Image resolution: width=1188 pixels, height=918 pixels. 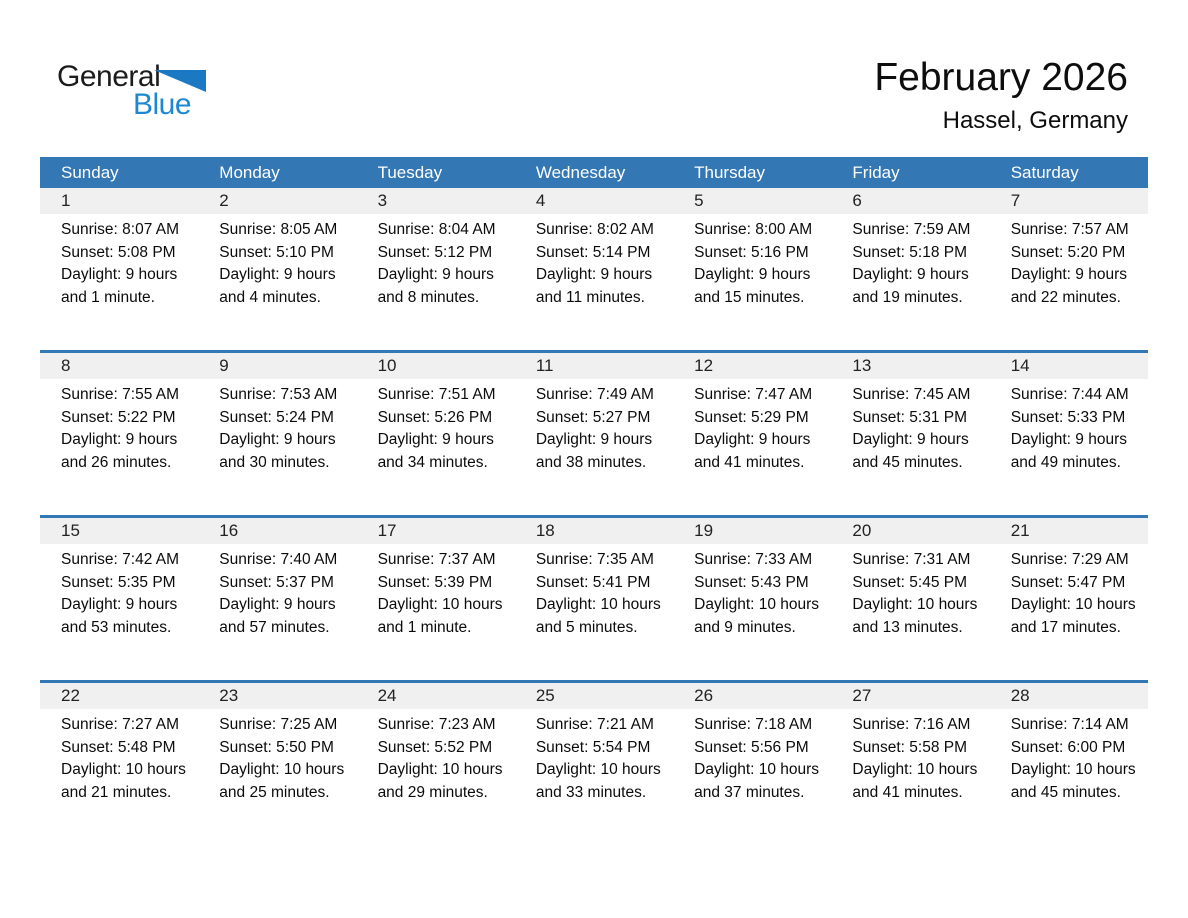 What do you see at coordinates (593, 747) in the screenshot?
I see `sunset-text: Sunset: 5:54 PM` at bounding box center [593, 747].